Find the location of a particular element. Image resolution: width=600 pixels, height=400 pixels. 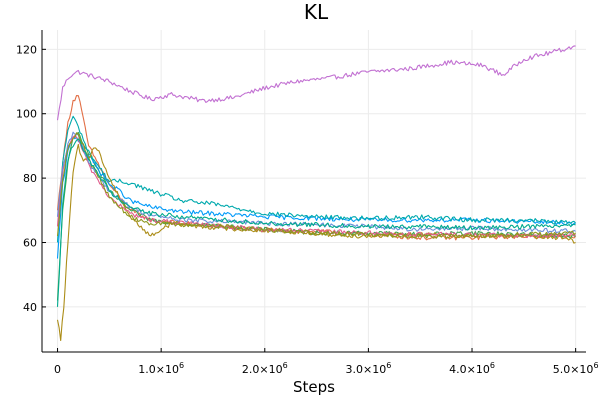

x-axis-label: Steps is located at coordinates (314, 387).